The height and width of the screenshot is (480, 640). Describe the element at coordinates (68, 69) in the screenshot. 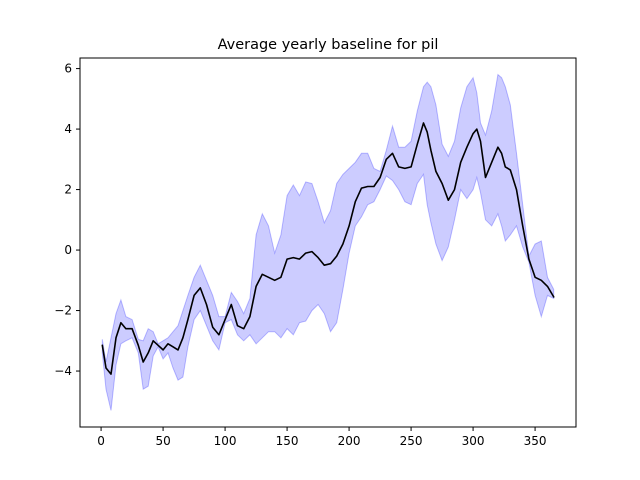

I see `y-tick-label: 6` at that location.